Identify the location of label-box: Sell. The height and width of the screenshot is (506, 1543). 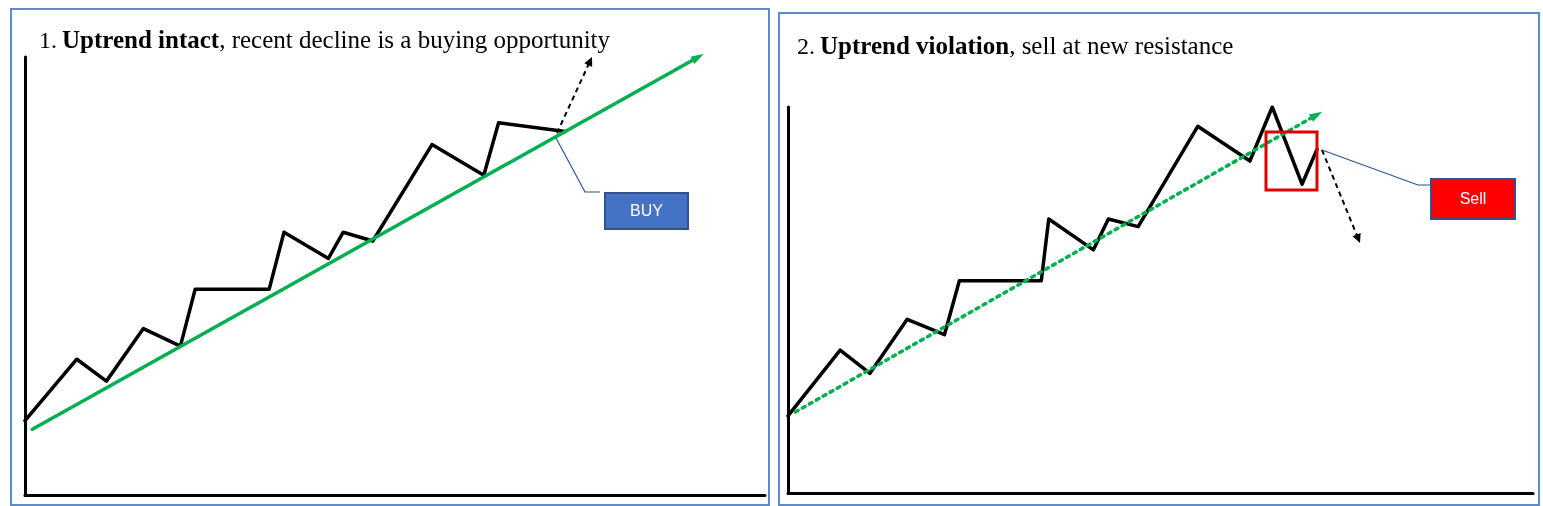
(1473, 199).